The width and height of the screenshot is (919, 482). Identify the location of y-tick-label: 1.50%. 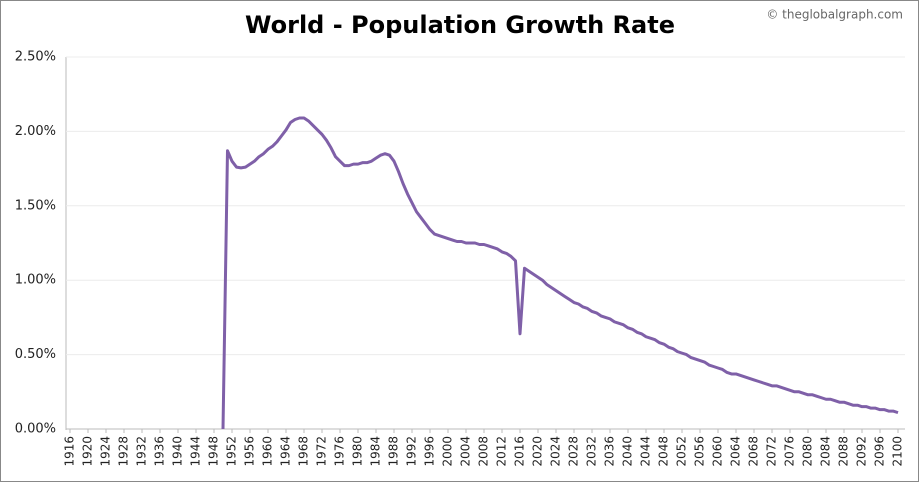
(35, 205).